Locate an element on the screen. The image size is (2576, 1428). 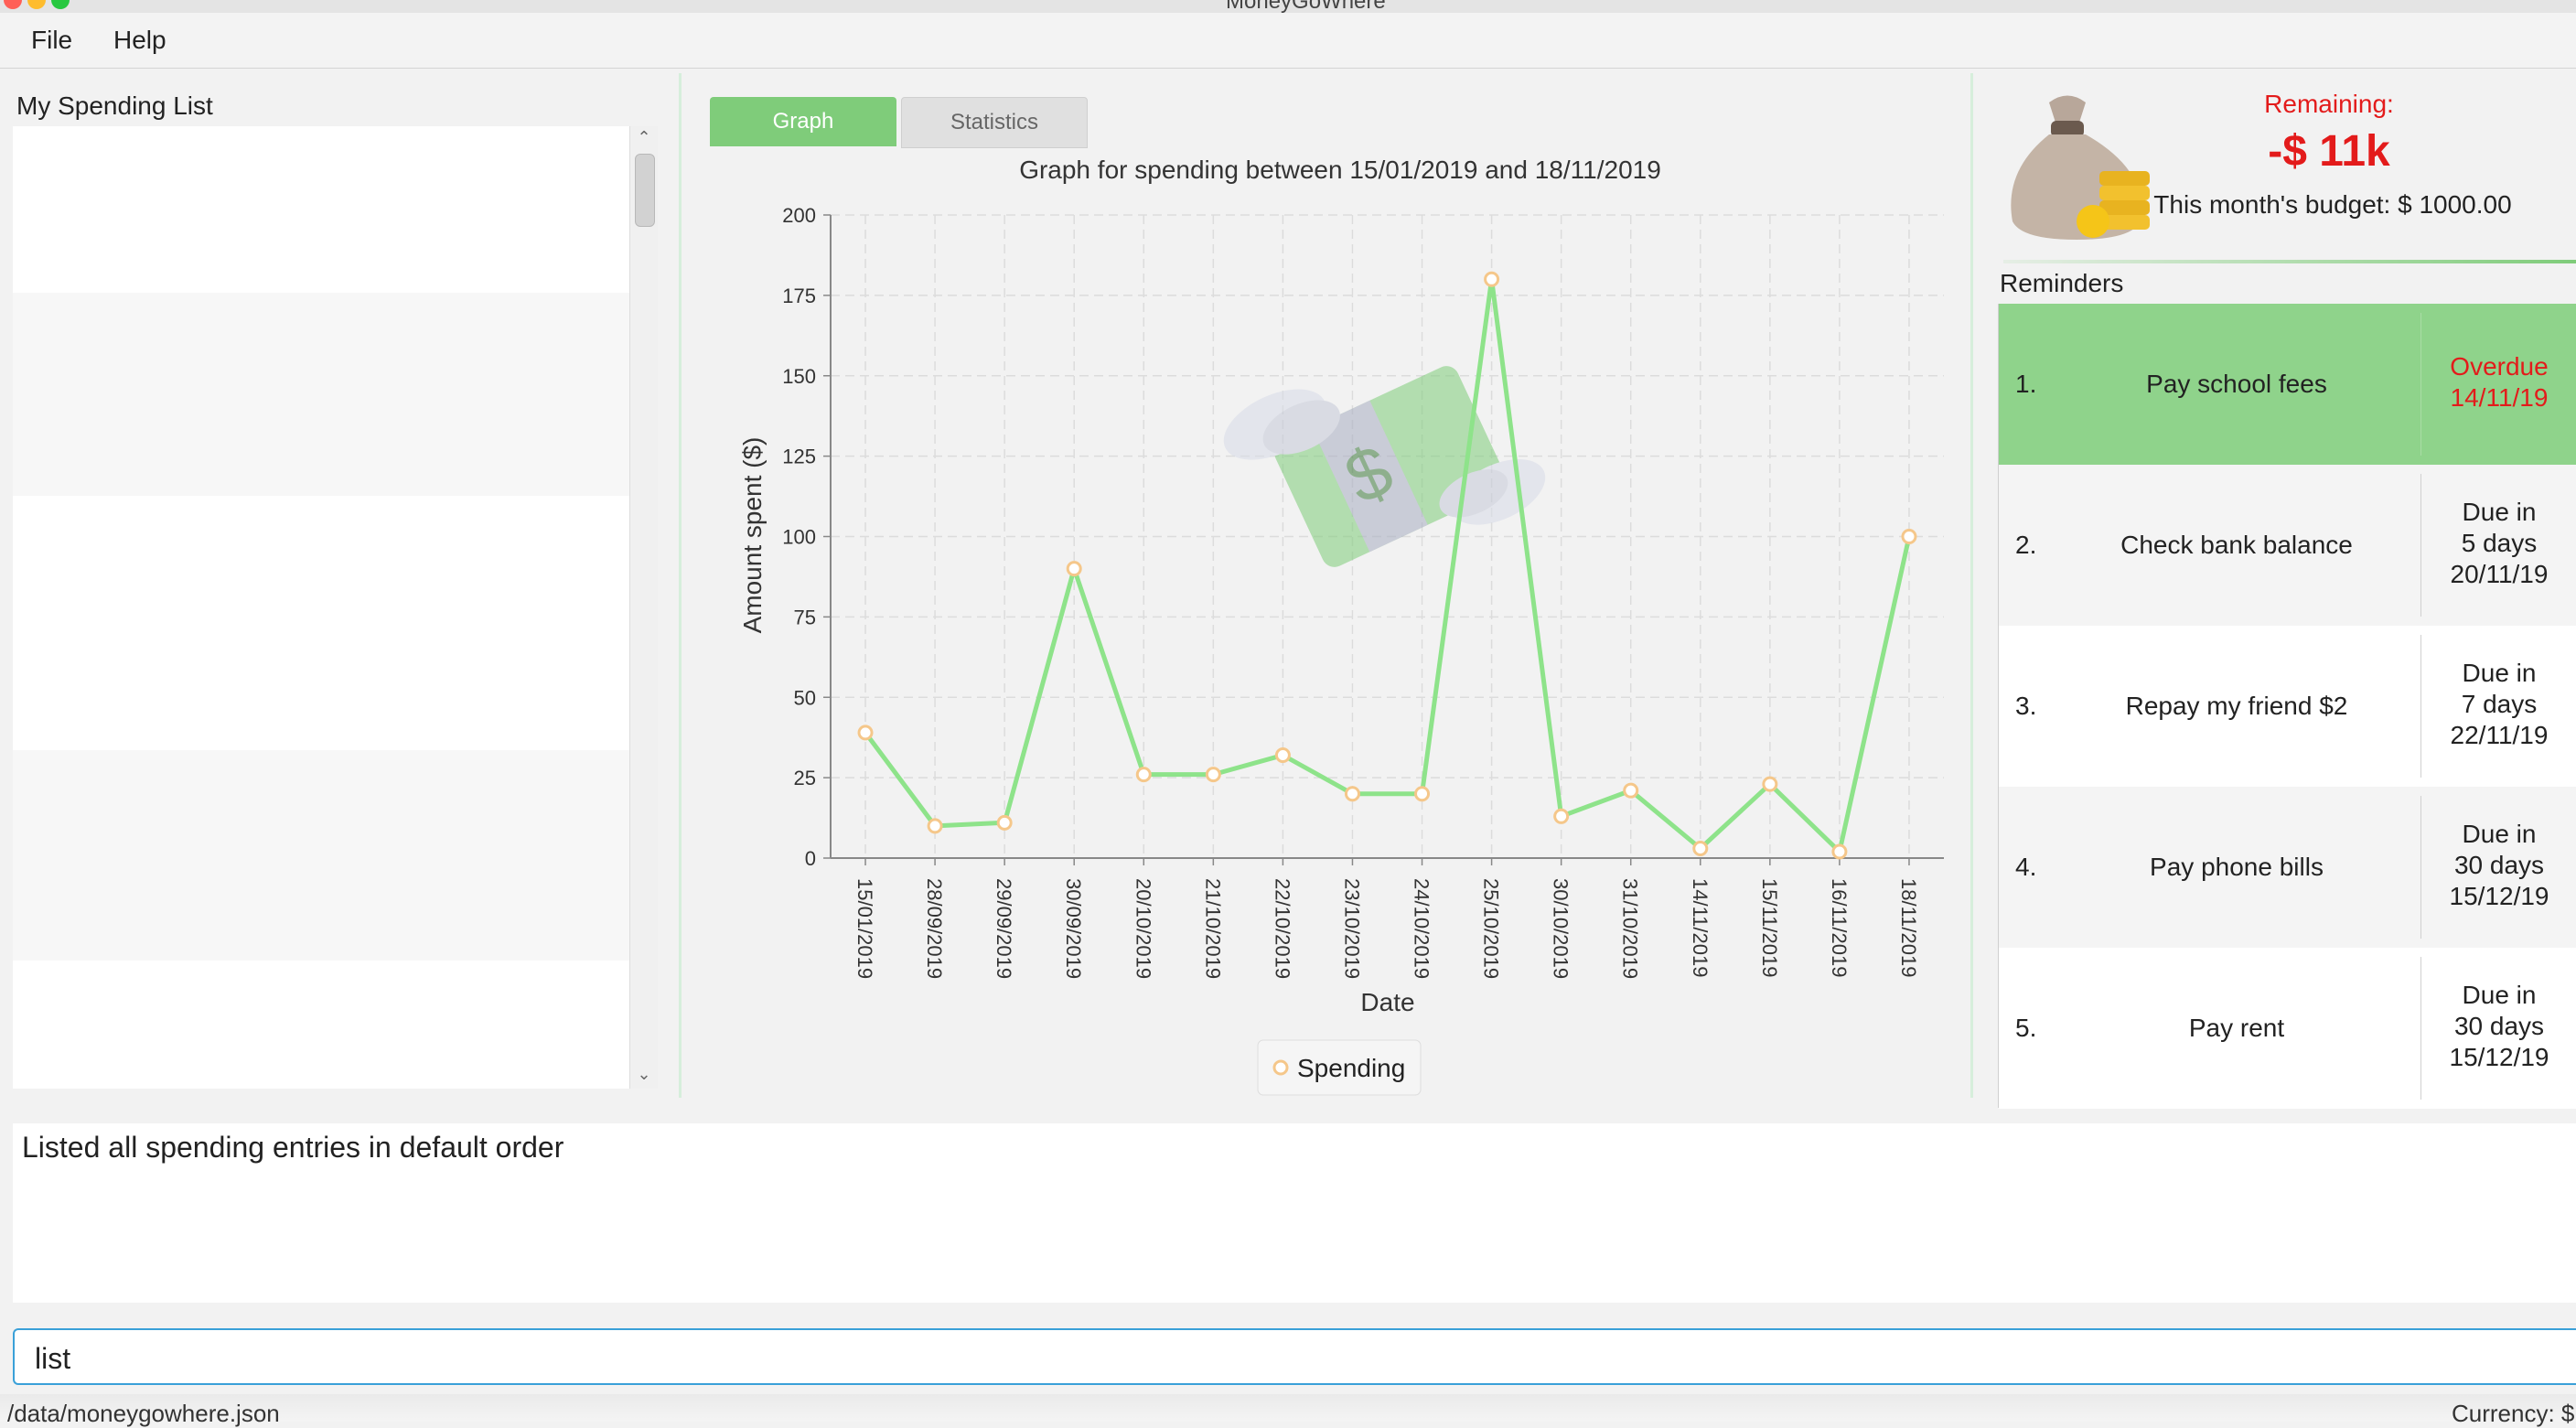
reminders-title: Reminders is located at coordinates (2062, 283).